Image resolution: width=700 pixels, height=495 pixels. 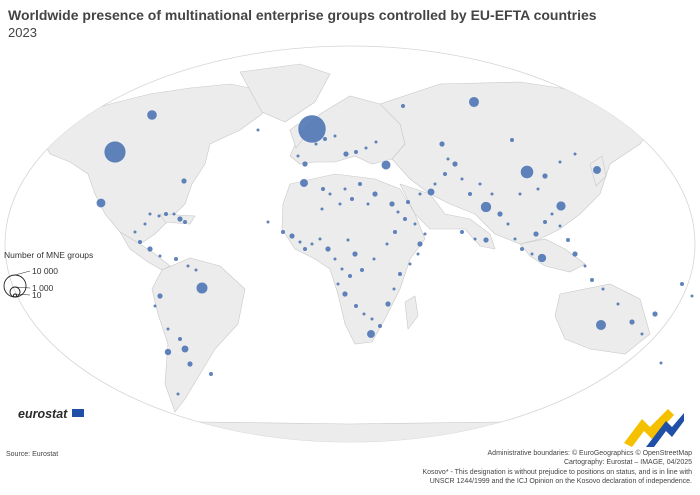 What do you see at coordinates (411, 312) in the screenshot?
I see `madagascar-land` at bounding box center [411, 312].